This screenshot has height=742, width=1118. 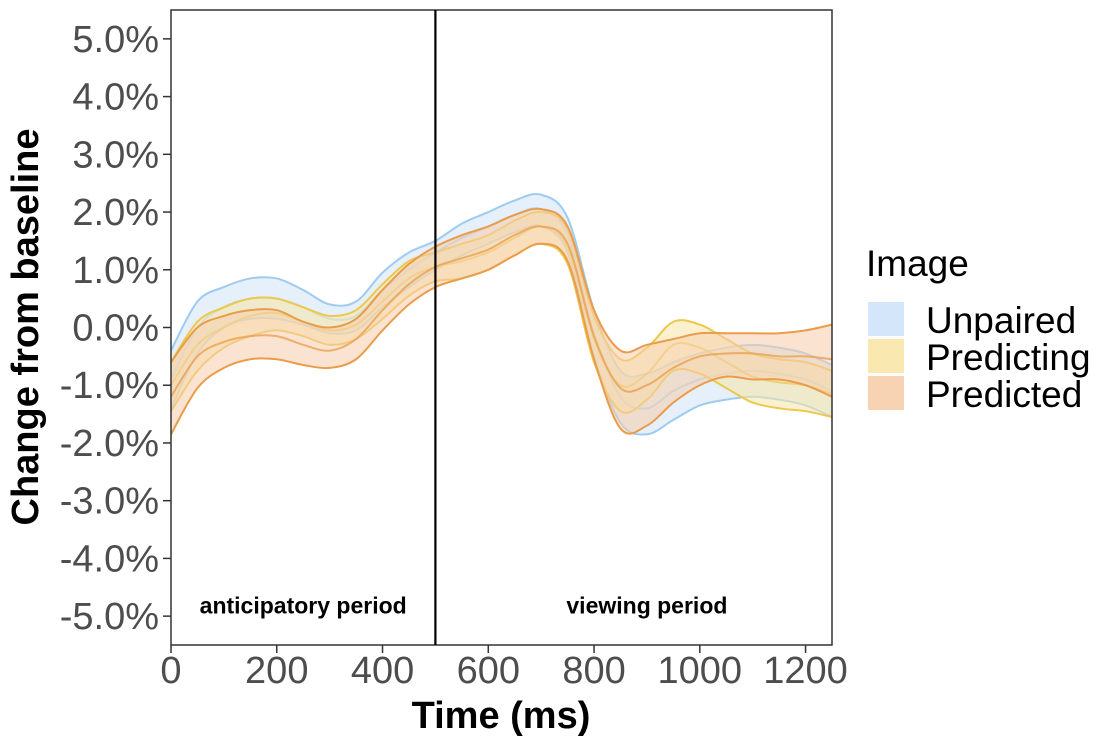 What do you see at coordinates (917, 263) in the screenshot?
I see `legend-title: Image` at bounding box center [917, 263].